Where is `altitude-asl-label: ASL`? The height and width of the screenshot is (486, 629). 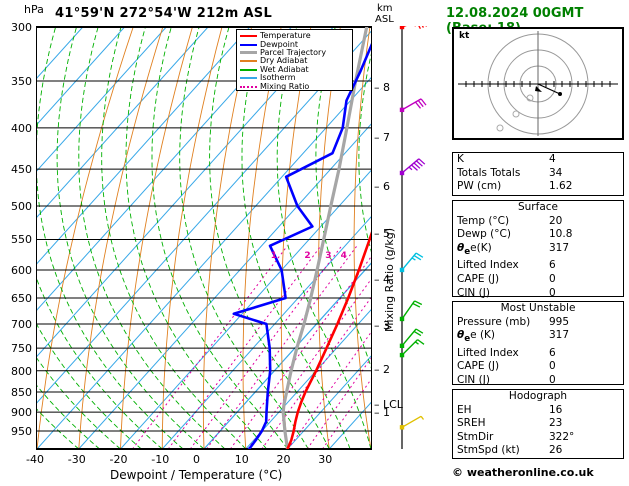 altitude-asl-label: ASL is located at coordinates (384, 19).